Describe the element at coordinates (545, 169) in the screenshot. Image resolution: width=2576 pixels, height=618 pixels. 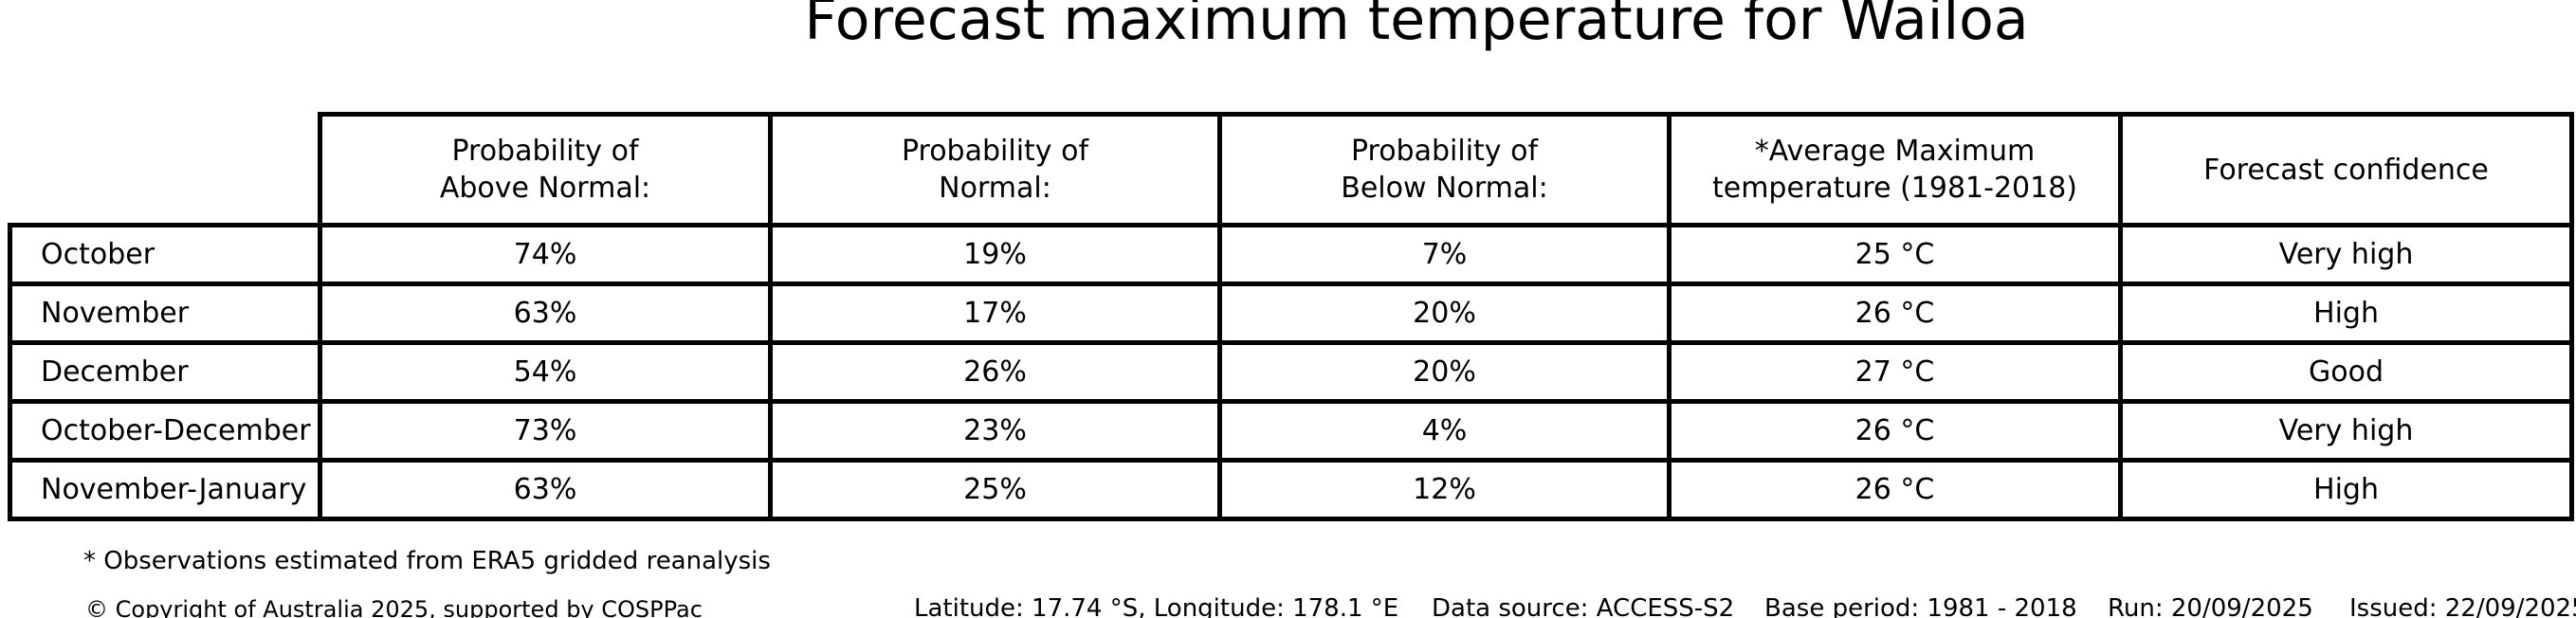
I see `header-probability-above-normal: Probability of Above Normal:` at that location.